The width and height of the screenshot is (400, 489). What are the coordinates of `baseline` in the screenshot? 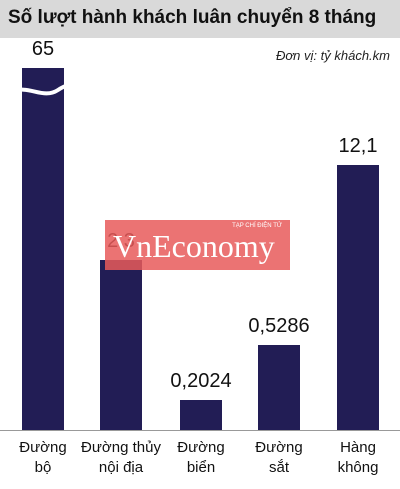 It's located at (200, 430).